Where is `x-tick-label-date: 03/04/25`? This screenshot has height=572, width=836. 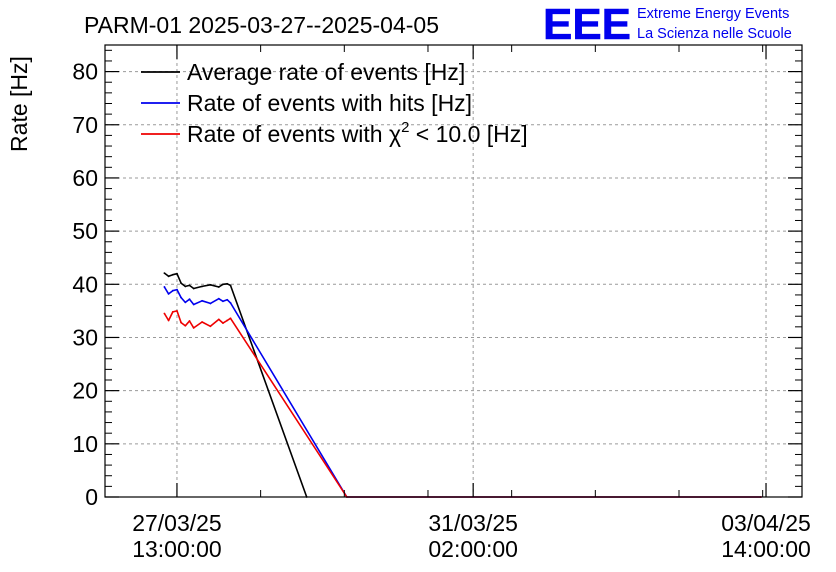
x-tick-label-date: 03/04/25 is located at coordinates (766, 523).